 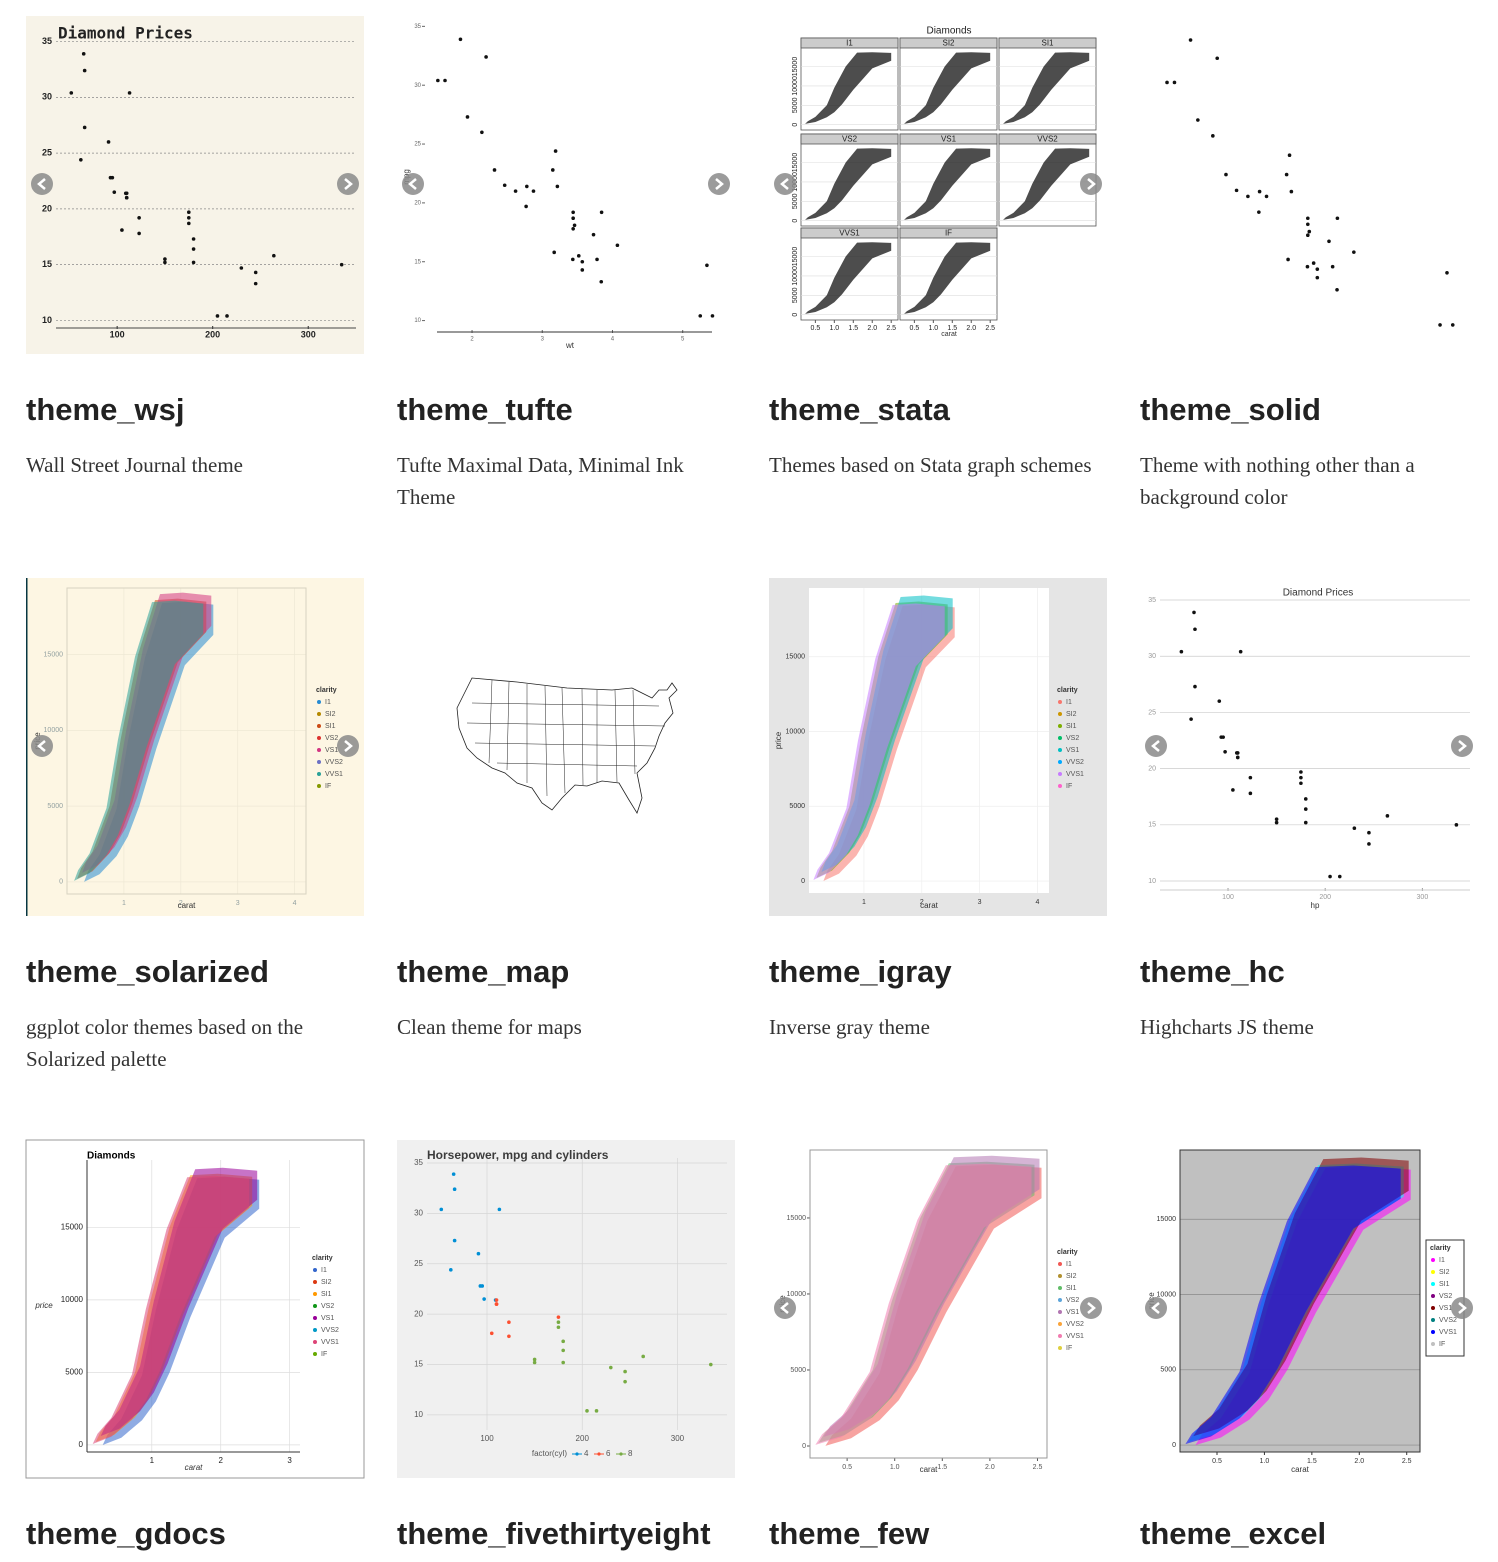 I want to click on legend-label: VS2, so click(x=1445, y=1296).